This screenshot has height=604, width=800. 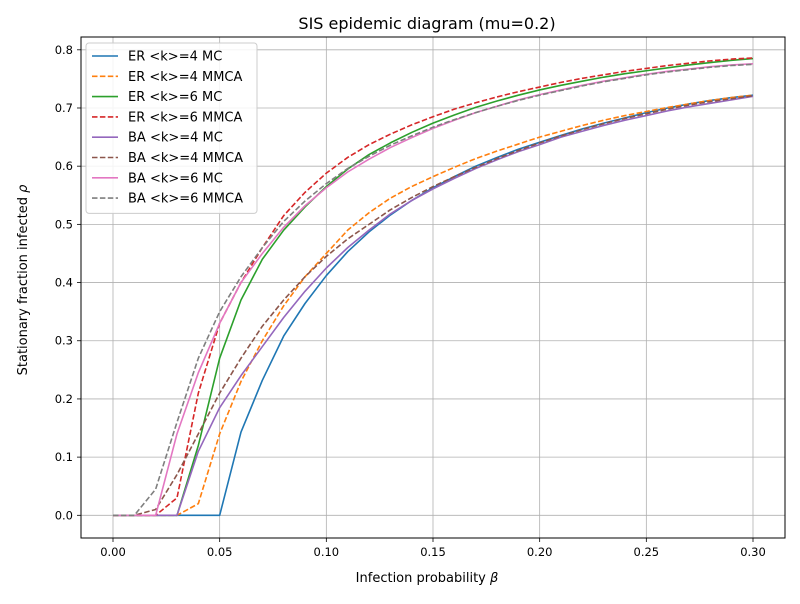 What do you see at coordinates (175, 138) in the screenshot?
I see `legend-label: BA <k>=4 MC` at bounding box center [175, 138].